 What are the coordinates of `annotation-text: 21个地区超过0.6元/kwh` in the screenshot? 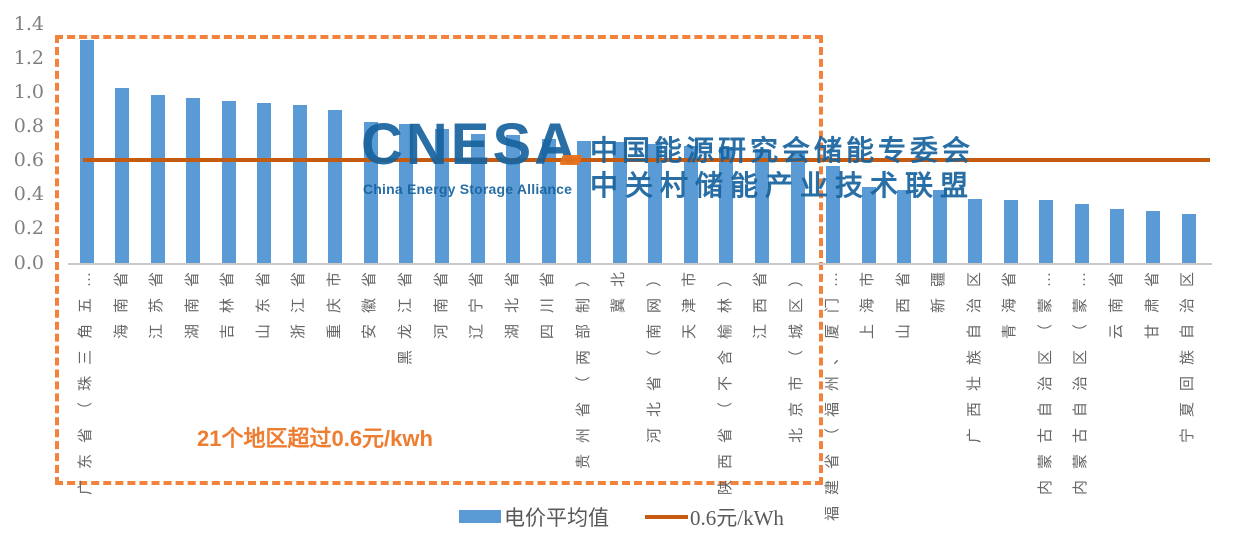 It's located at (315, 438).